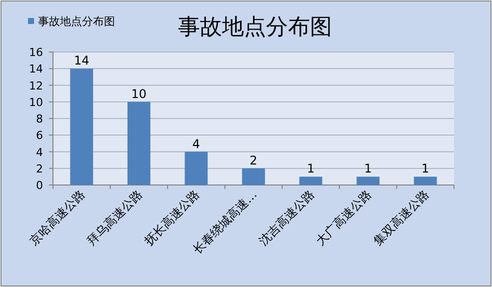 Image resolution: width=492 pixels, height=287 pixels. Describe the element at coordinates (39, 185) in the screenshot. I see `y-tick-label: 0` at that location.